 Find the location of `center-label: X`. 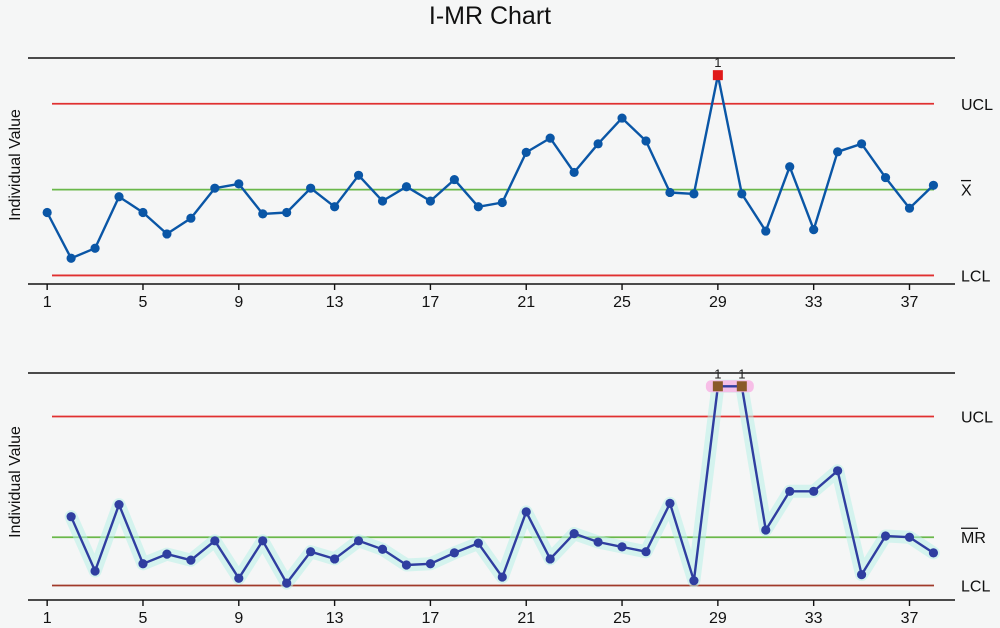

center-label: X is located at coordinates (966, 191).